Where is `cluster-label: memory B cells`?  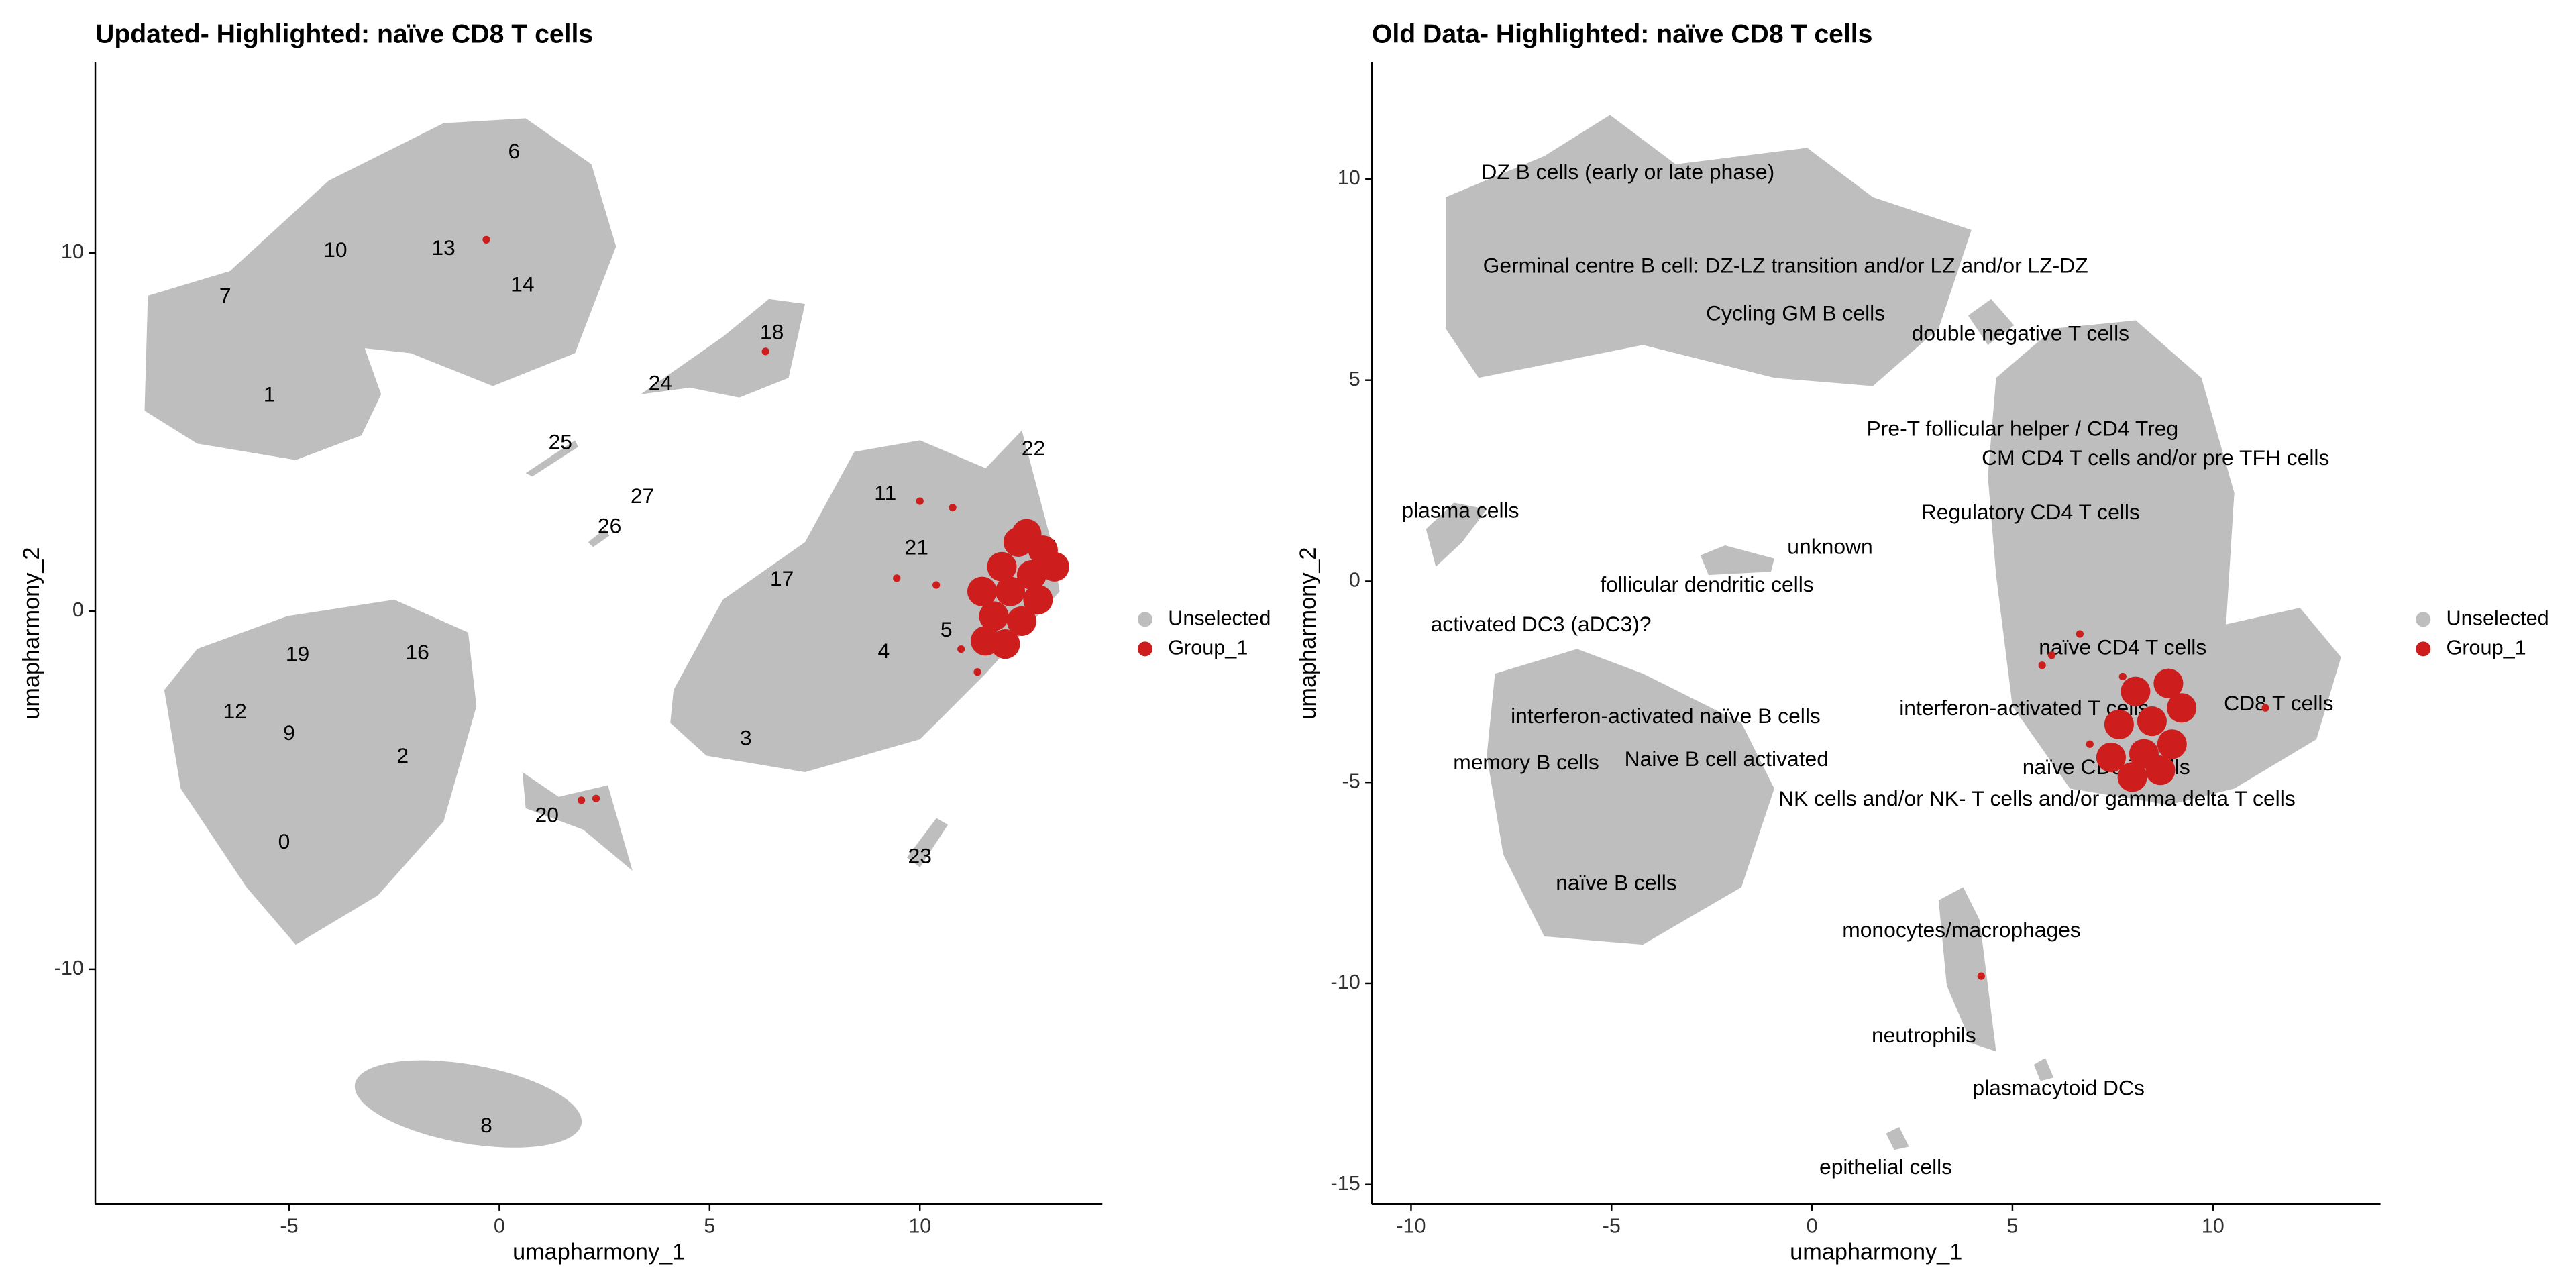 cluster-label: memory B cells is located at coordinates (1526, 762).